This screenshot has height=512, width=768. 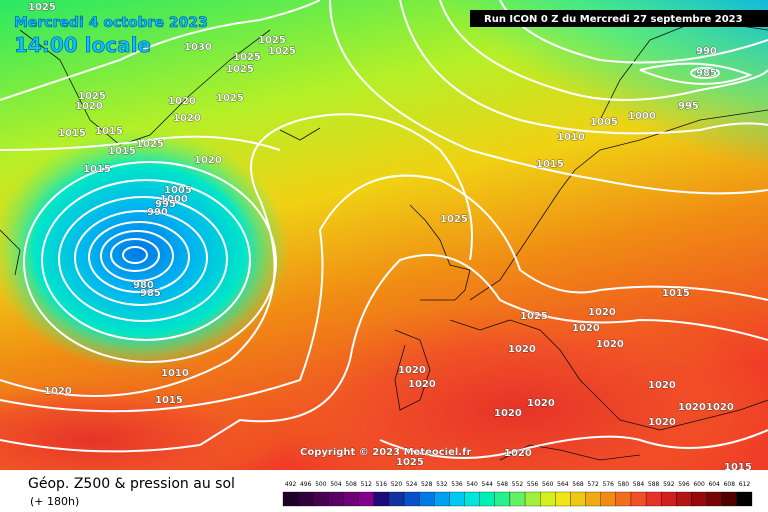 What do you see at coordinates (642, 116) in the screenshot?
I see `isobar-label: 1000` at bounding box center [642, 116].